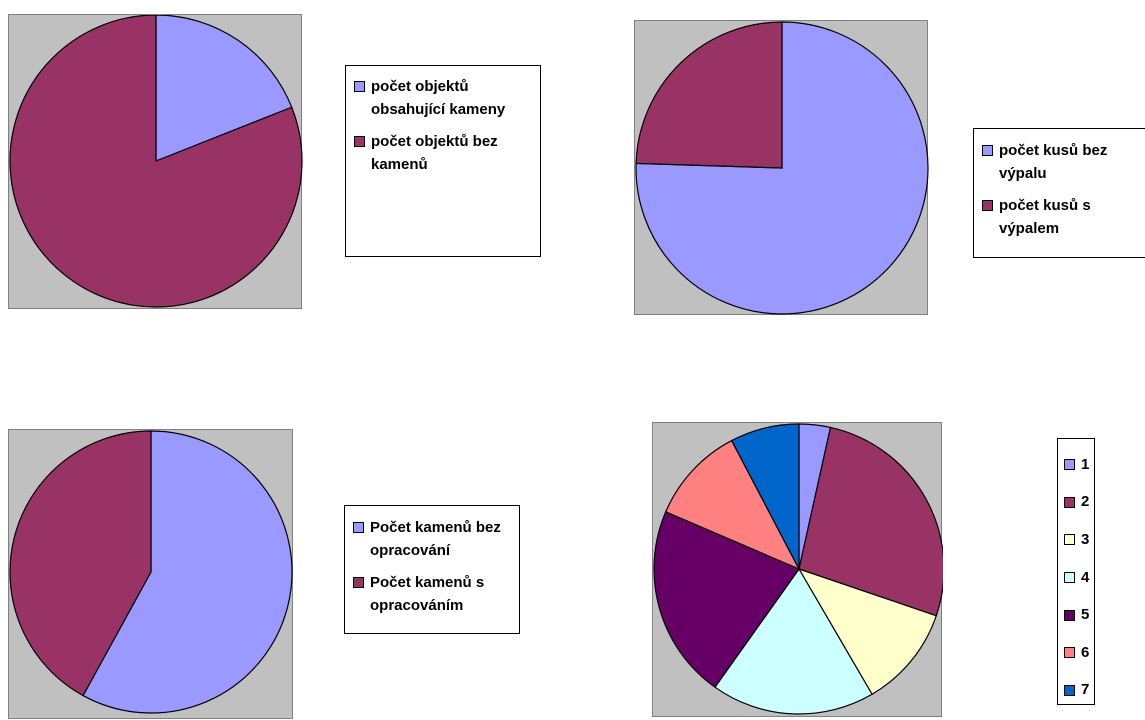  I want to click on legend-item: počet objektů bez kamenů, so click(444, 153).